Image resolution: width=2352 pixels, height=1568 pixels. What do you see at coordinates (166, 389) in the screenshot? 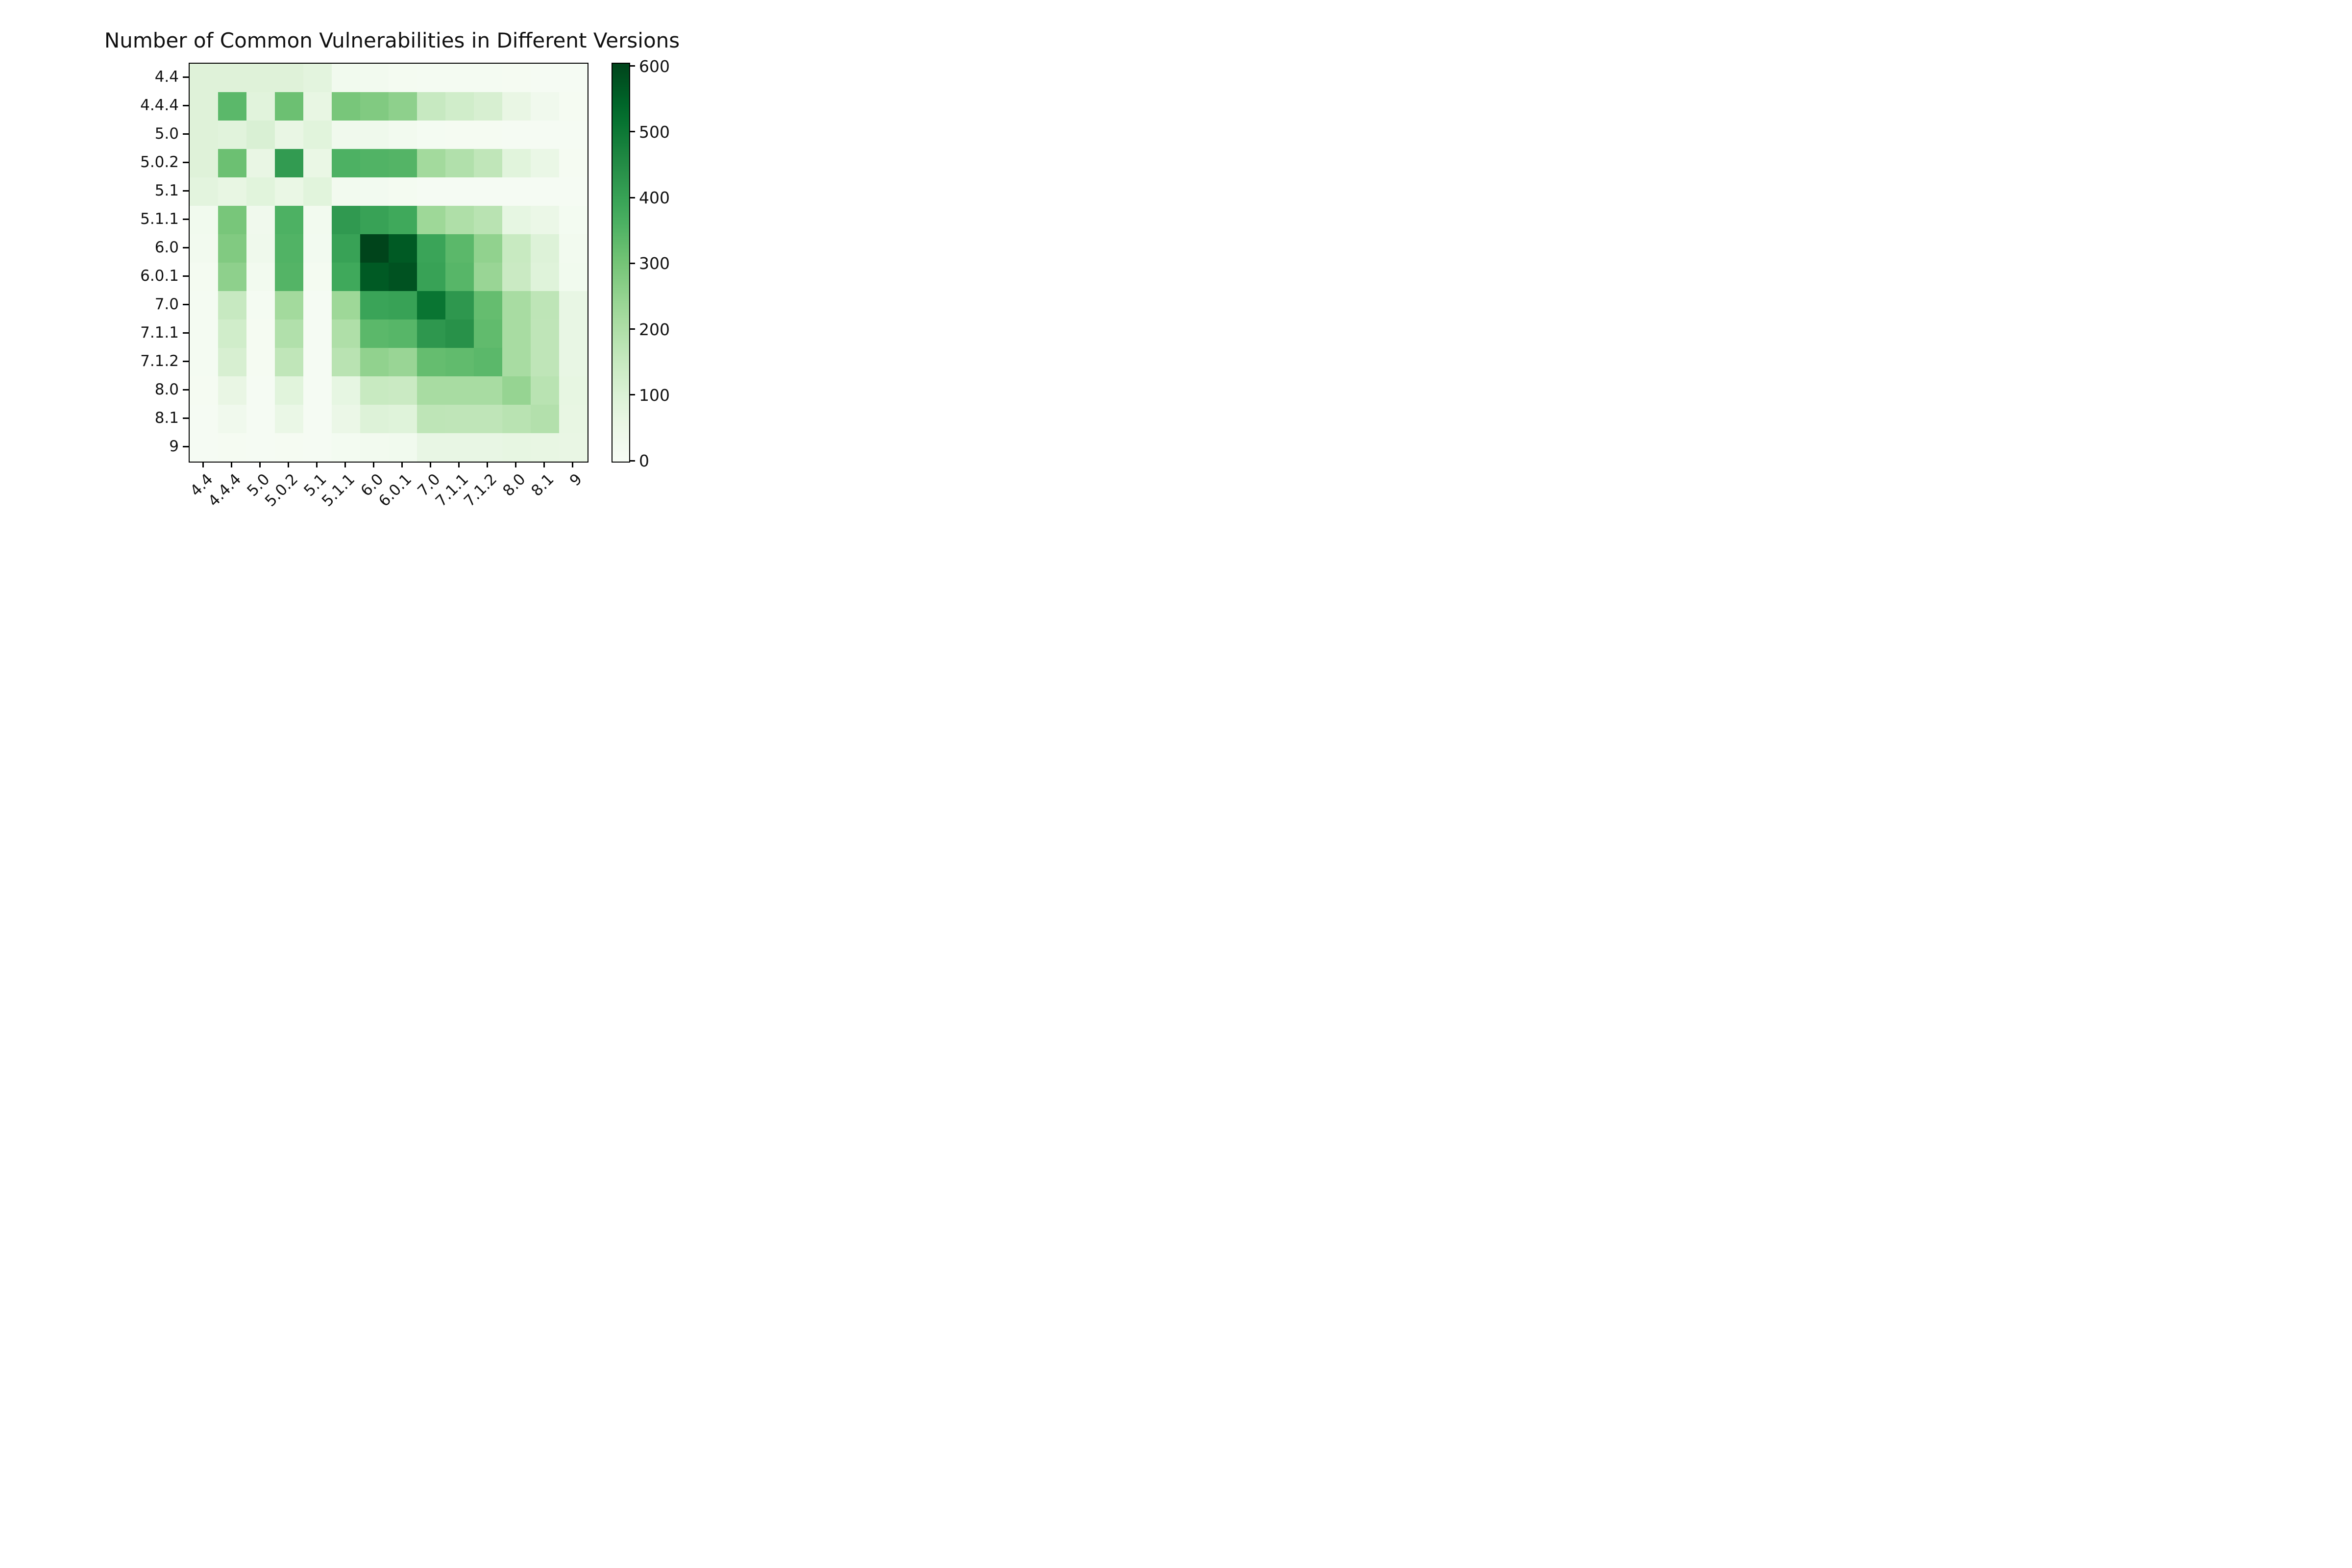
I see `y-tick-label: 8.0` at bounding box center [166, 389].